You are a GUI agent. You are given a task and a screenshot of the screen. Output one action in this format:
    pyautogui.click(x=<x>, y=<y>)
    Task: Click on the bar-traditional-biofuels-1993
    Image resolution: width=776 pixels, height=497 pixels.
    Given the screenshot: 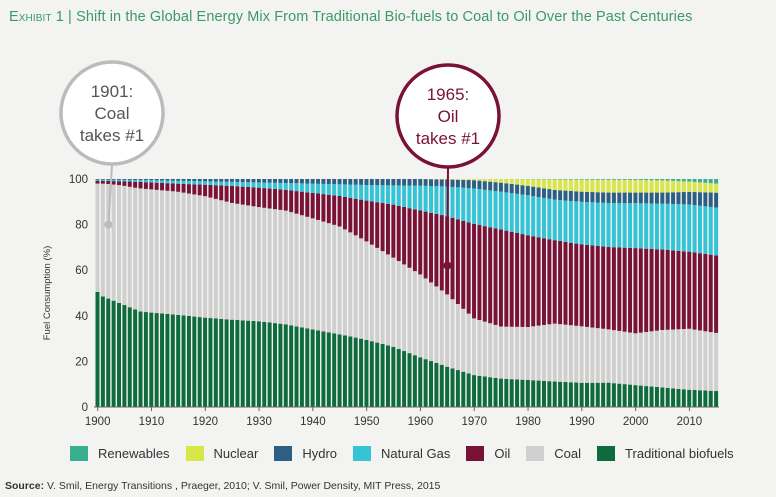 What is the action you would take?
    pyautogui.click(x=597, y=394)
    